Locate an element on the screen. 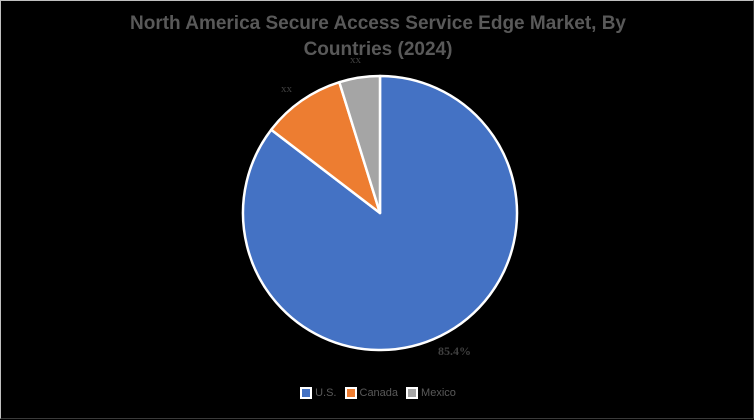  legend-swatch-us is located at coordinates (306, 393).